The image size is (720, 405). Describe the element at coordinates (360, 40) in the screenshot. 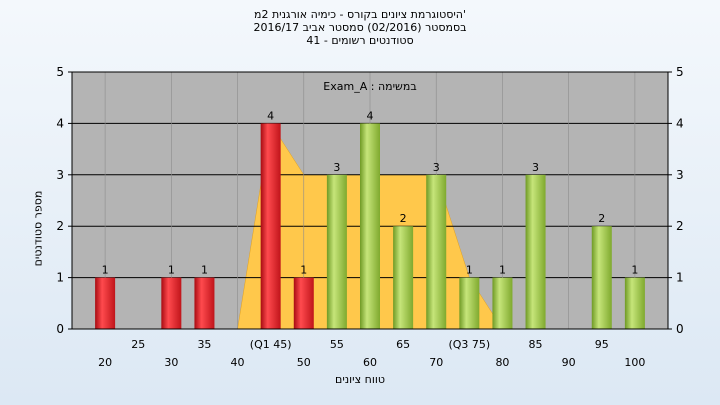

I see `title-line-3: 41 - סטודנטים רשומים` at that location.